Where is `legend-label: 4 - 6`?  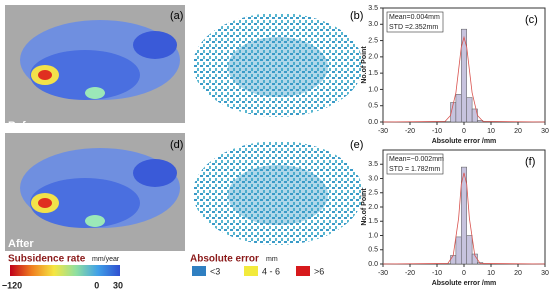 legend-label: 4 - 6 is located at coordinates (271, 271).